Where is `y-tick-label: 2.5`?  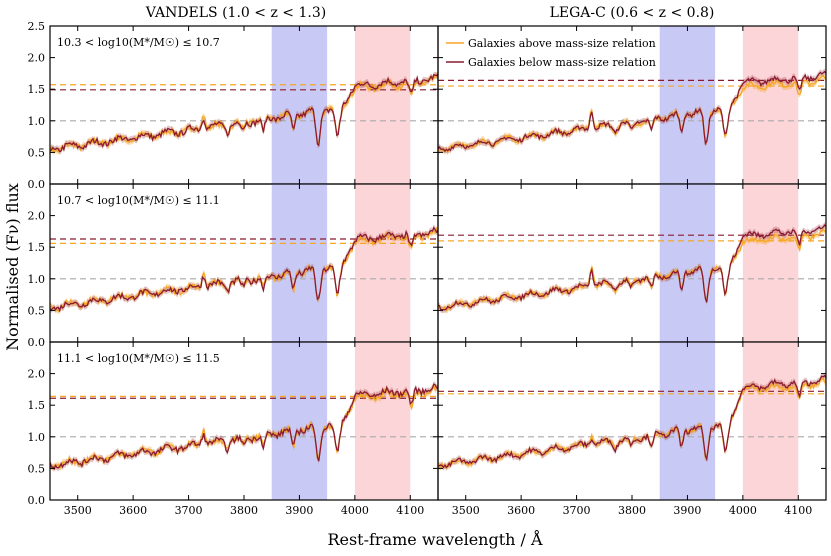
y-tick-label: 2.5 is located at coordinates (37, 26).